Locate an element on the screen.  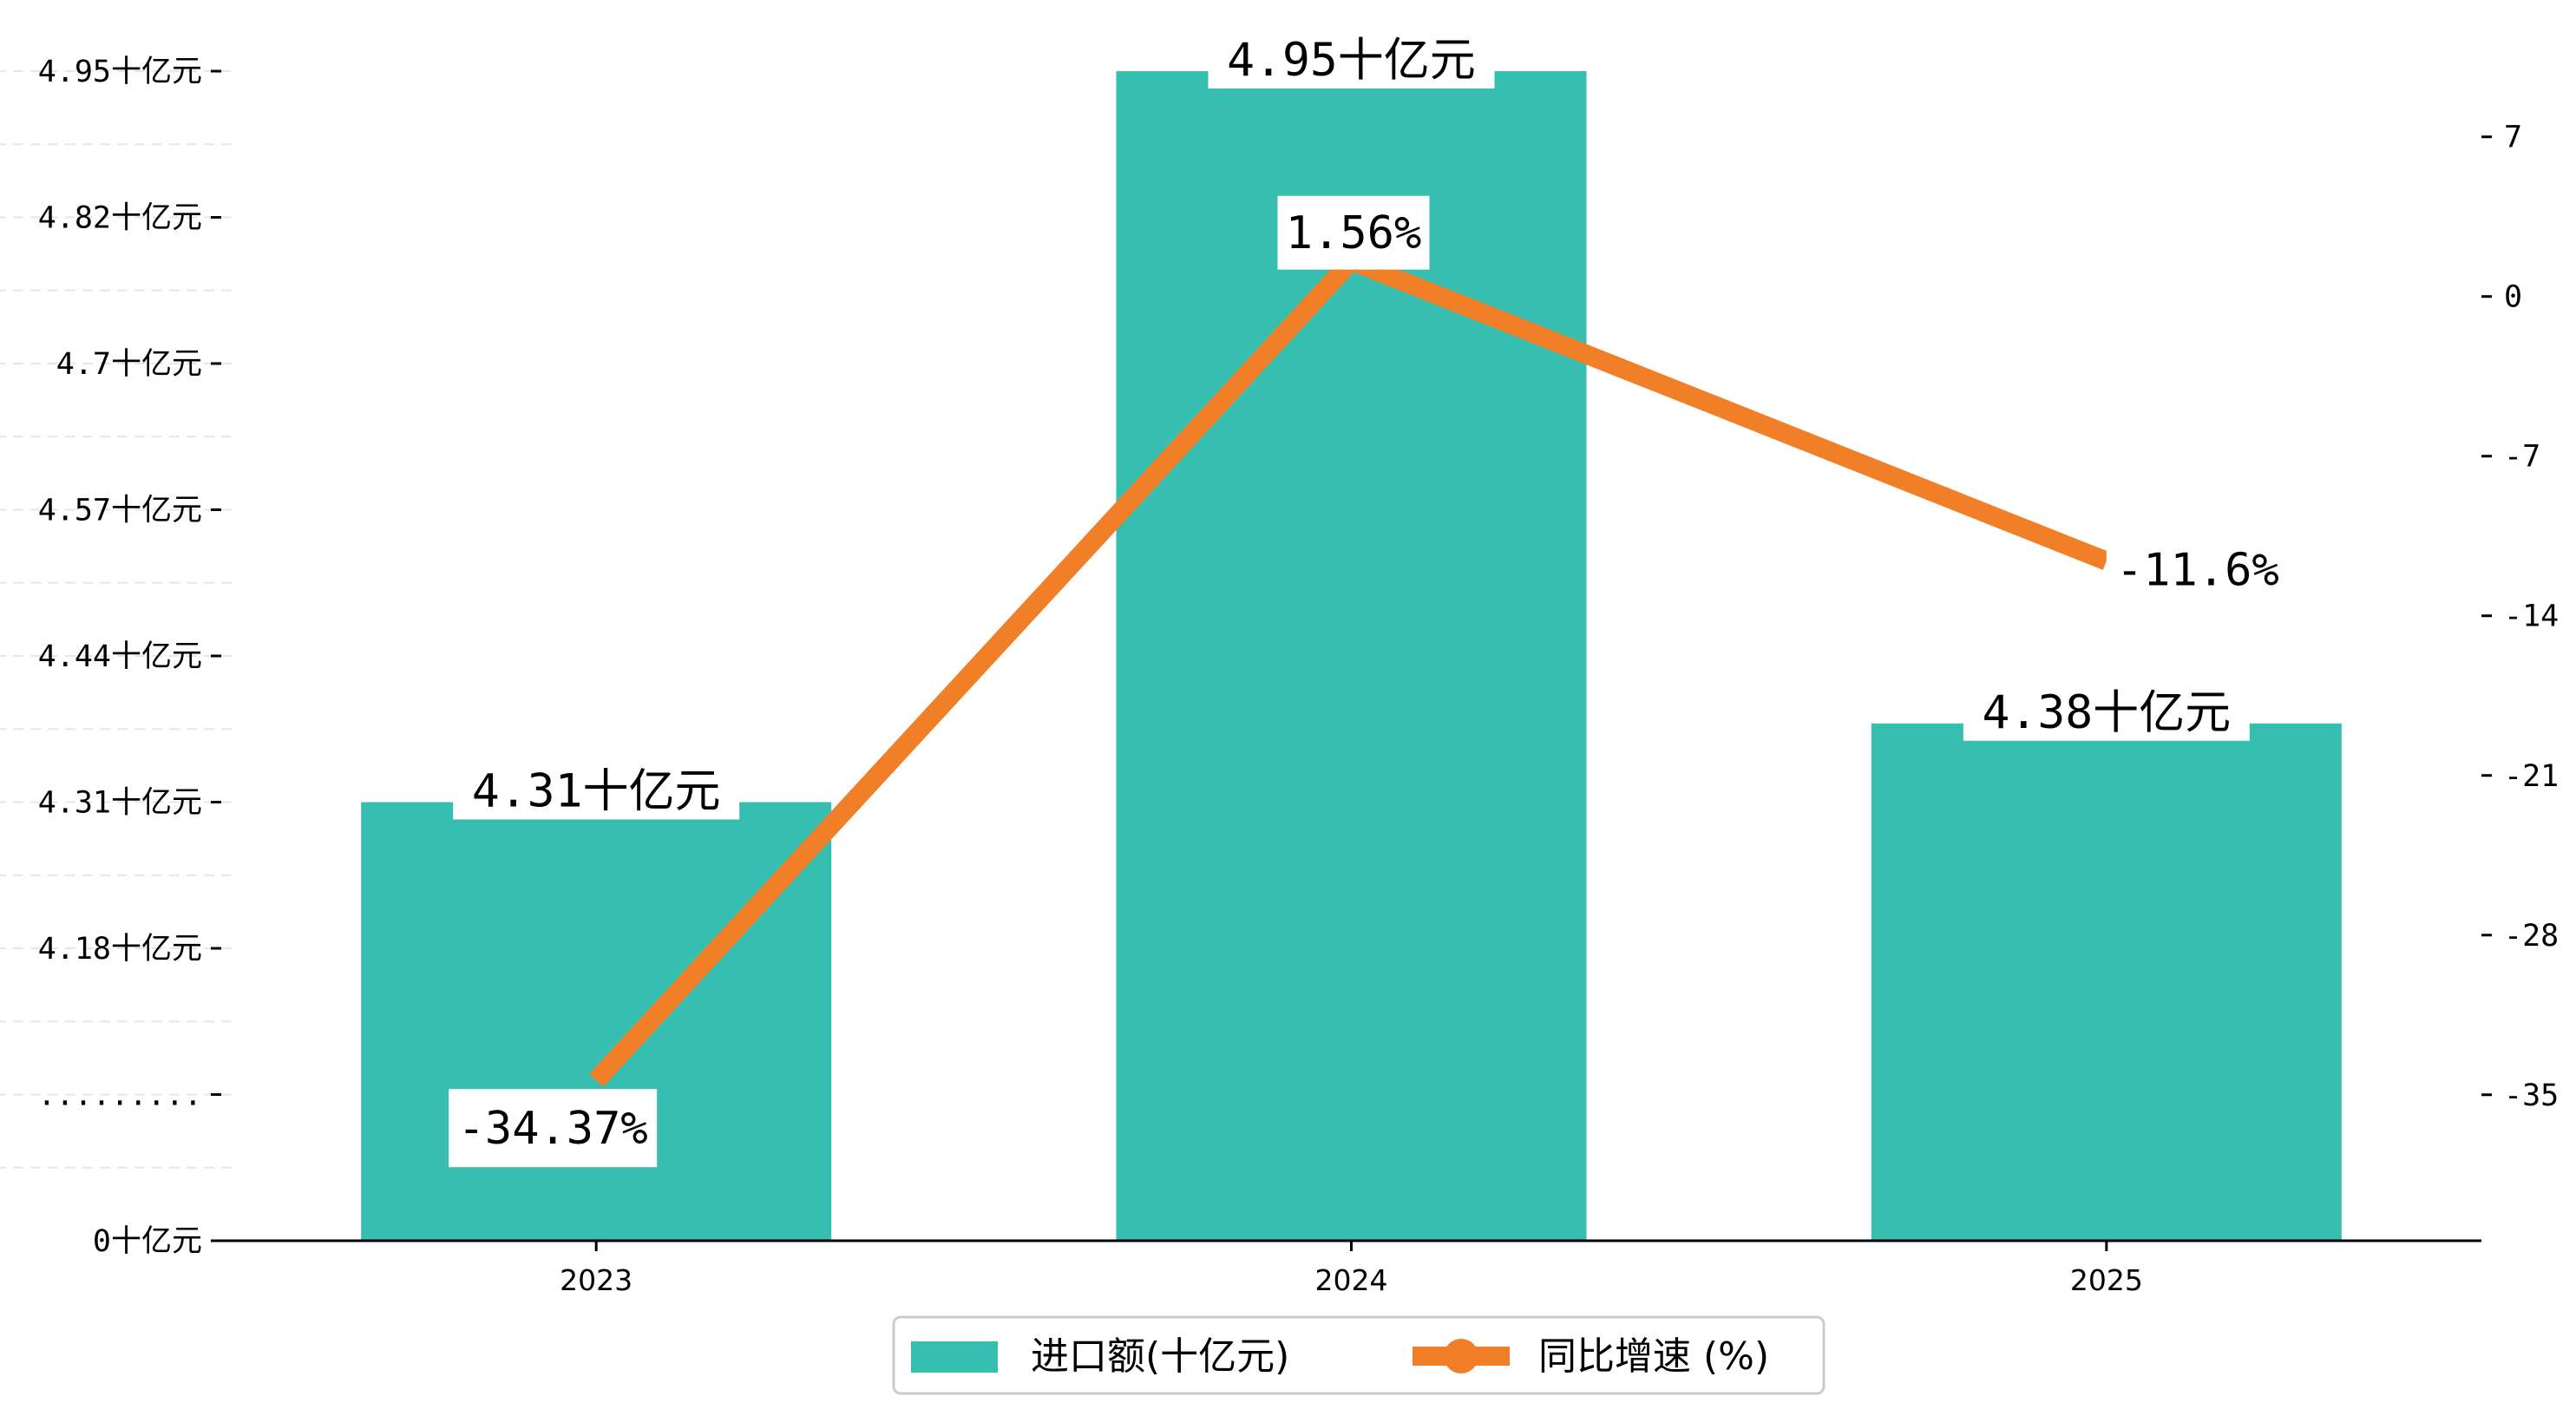
line-value-label: -11.6% is located at coordinates (2197, 571).